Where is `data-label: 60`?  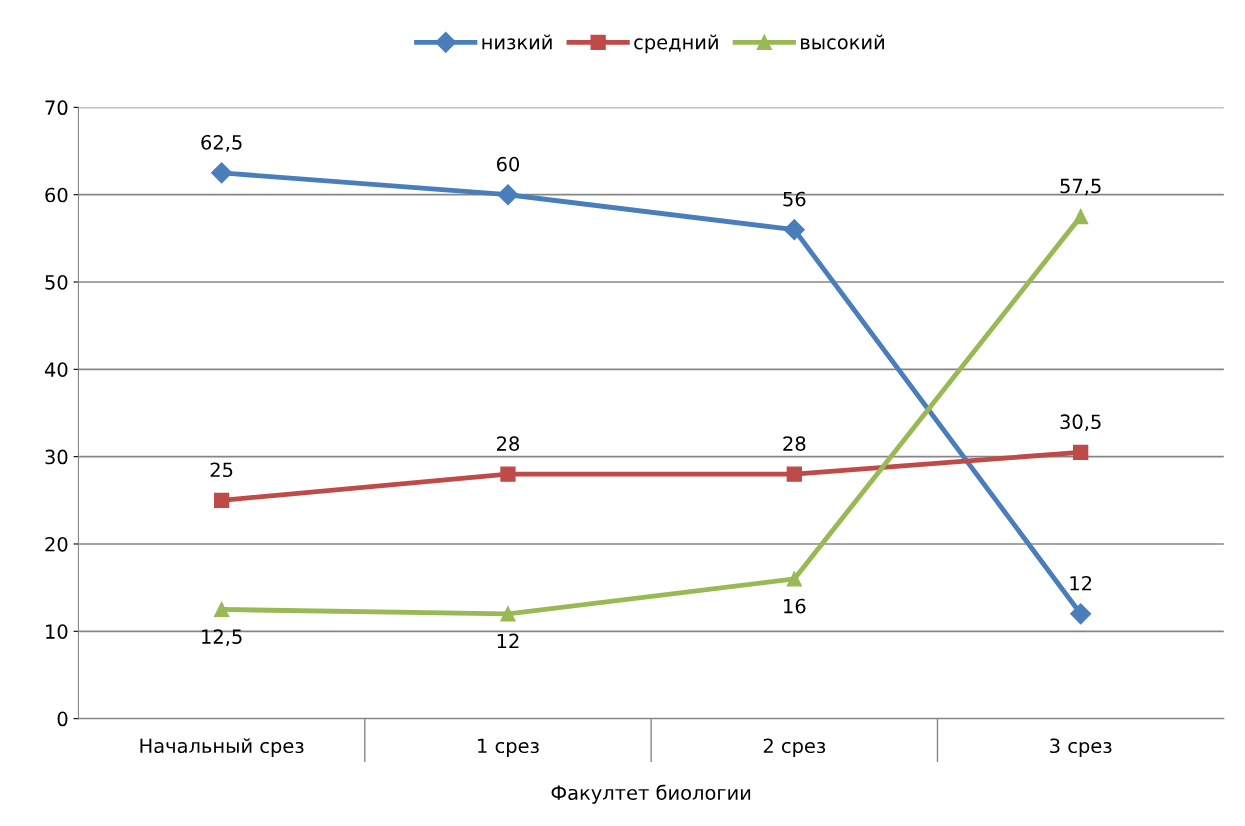
data-label: 60 is located at coordinates (508, 164).